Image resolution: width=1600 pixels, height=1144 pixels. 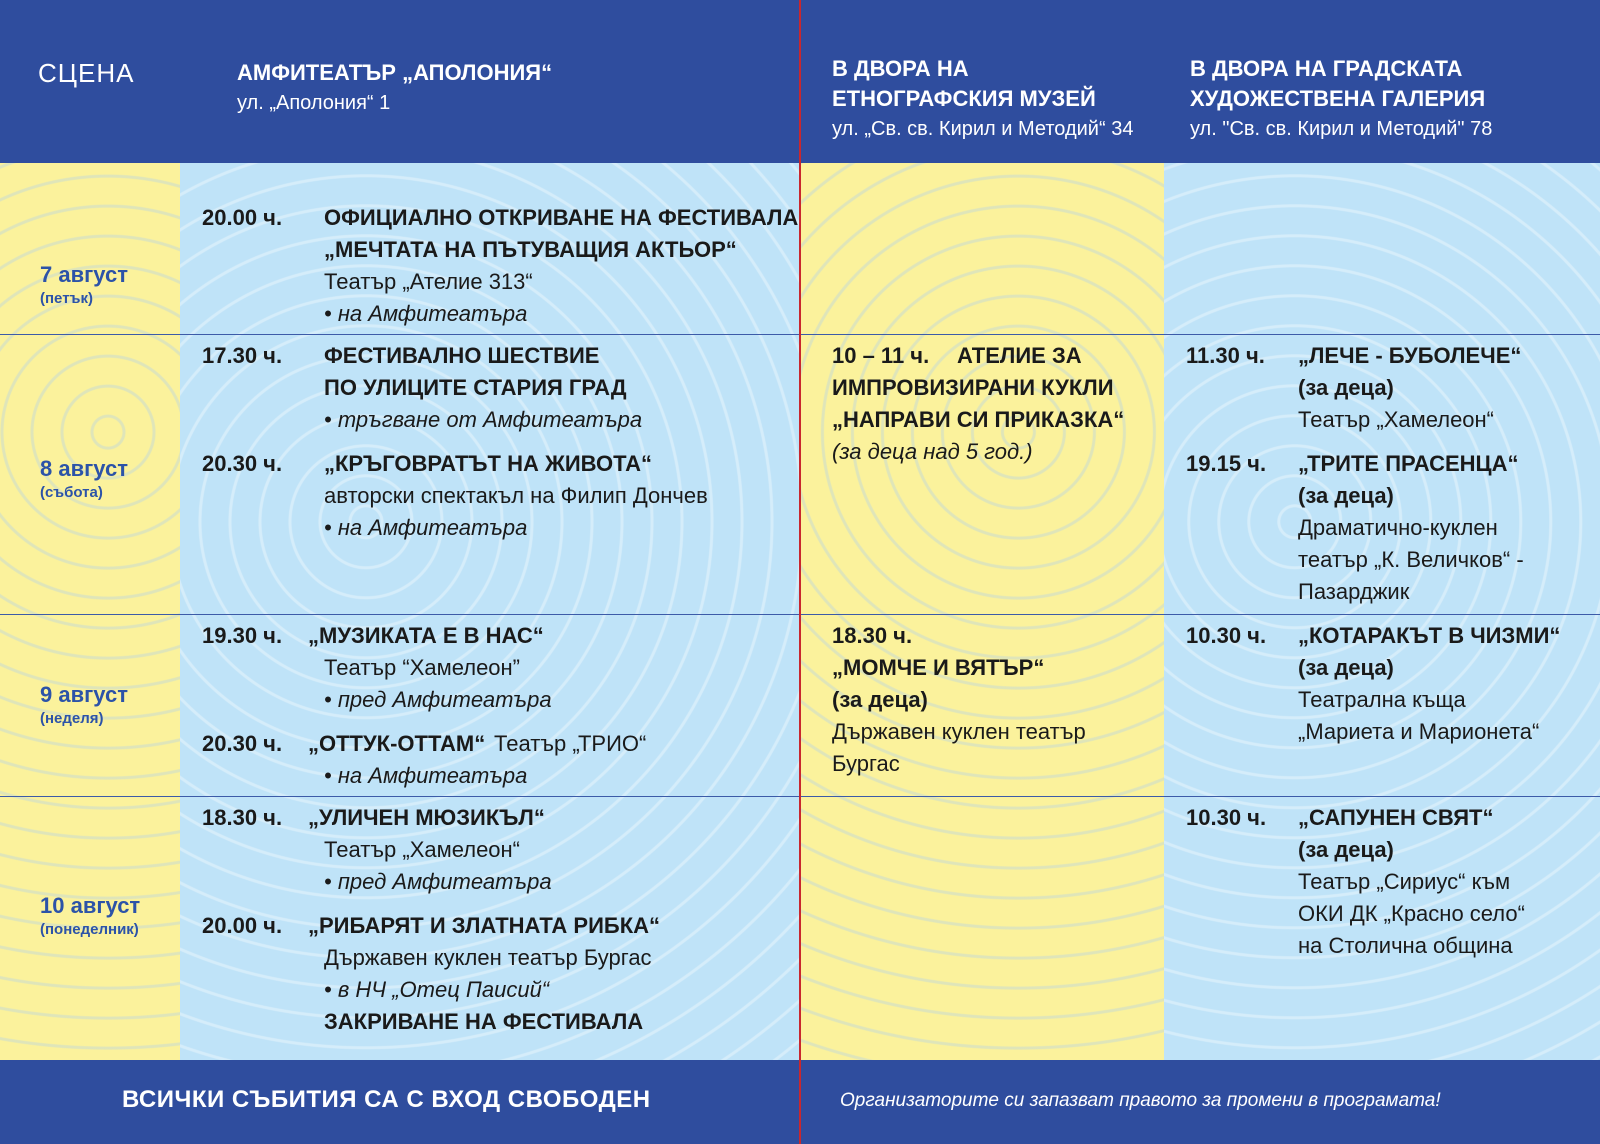 What do you see at coordinates (90, 611) in the screenshot?
I see `day-column-bg` at bounding box center [90, 611].